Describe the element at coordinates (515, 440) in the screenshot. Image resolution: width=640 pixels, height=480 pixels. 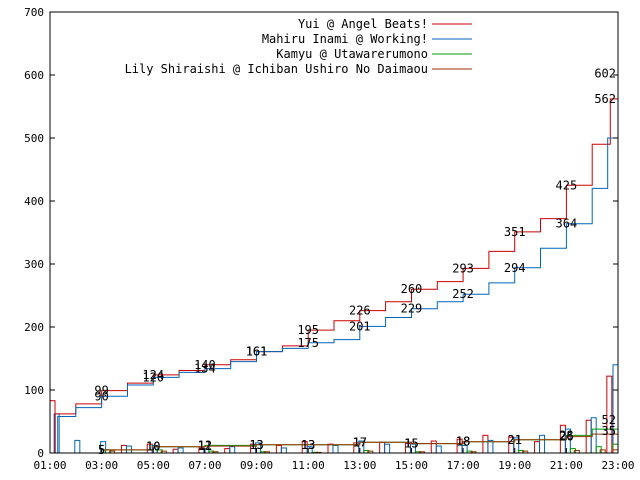
I see `point-label: 21` at that location.